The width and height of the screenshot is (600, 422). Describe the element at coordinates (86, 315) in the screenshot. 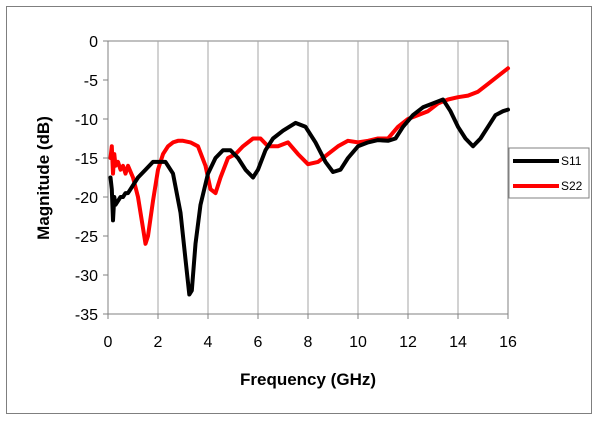

I see `y-tick-label: -35` at that location.